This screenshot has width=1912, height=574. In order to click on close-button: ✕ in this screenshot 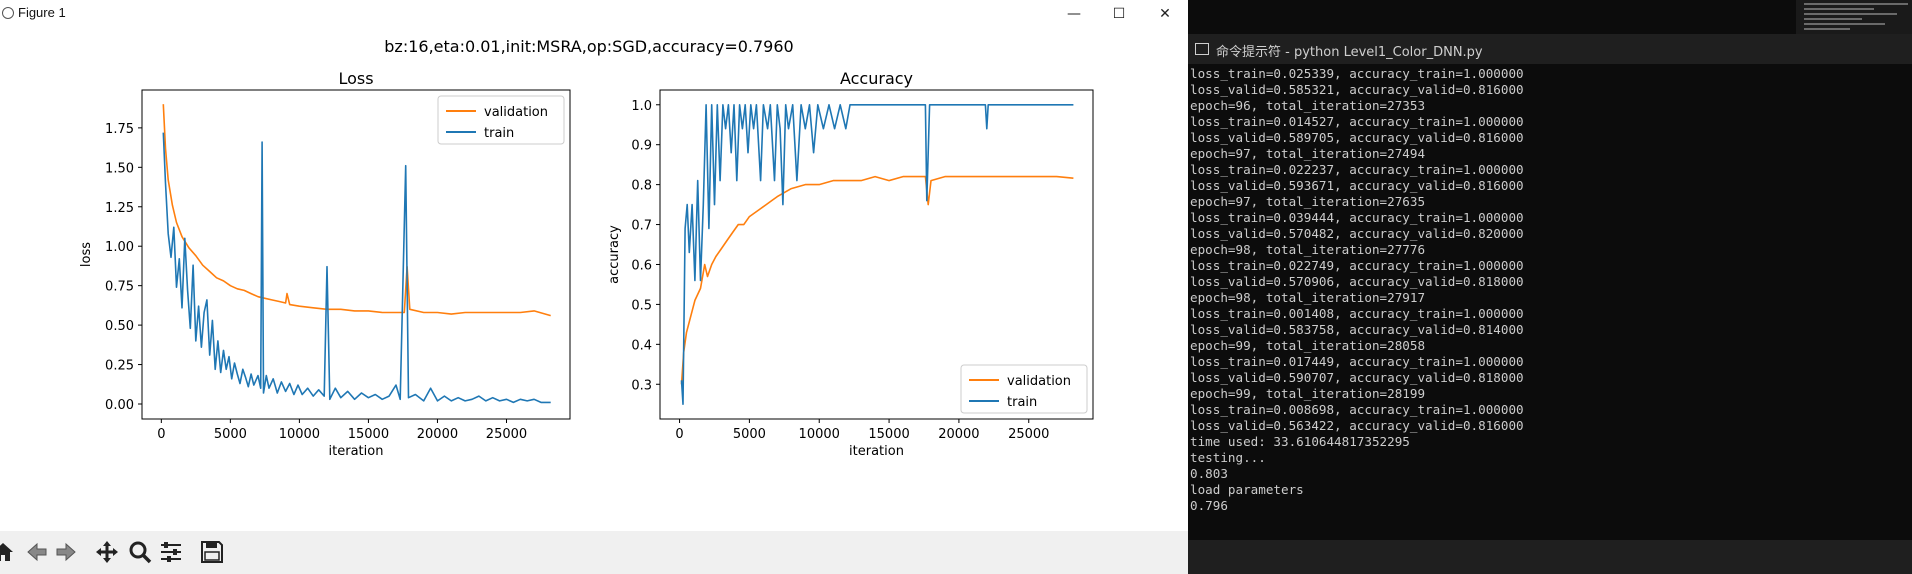, I will do `click(1165, 14)`.